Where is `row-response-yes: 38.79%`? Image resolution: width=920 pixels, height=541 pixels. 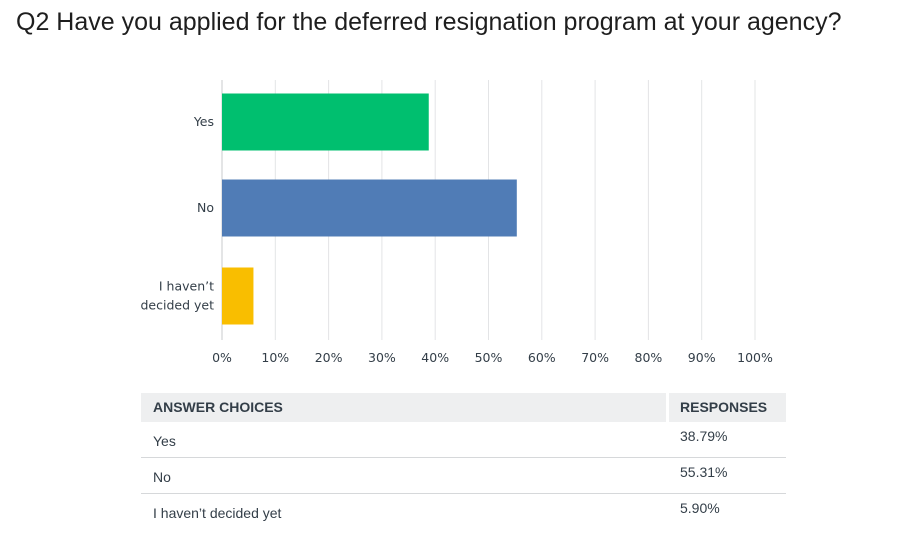
row-response-yes: 38.79% is located at coordinates (704, 436).